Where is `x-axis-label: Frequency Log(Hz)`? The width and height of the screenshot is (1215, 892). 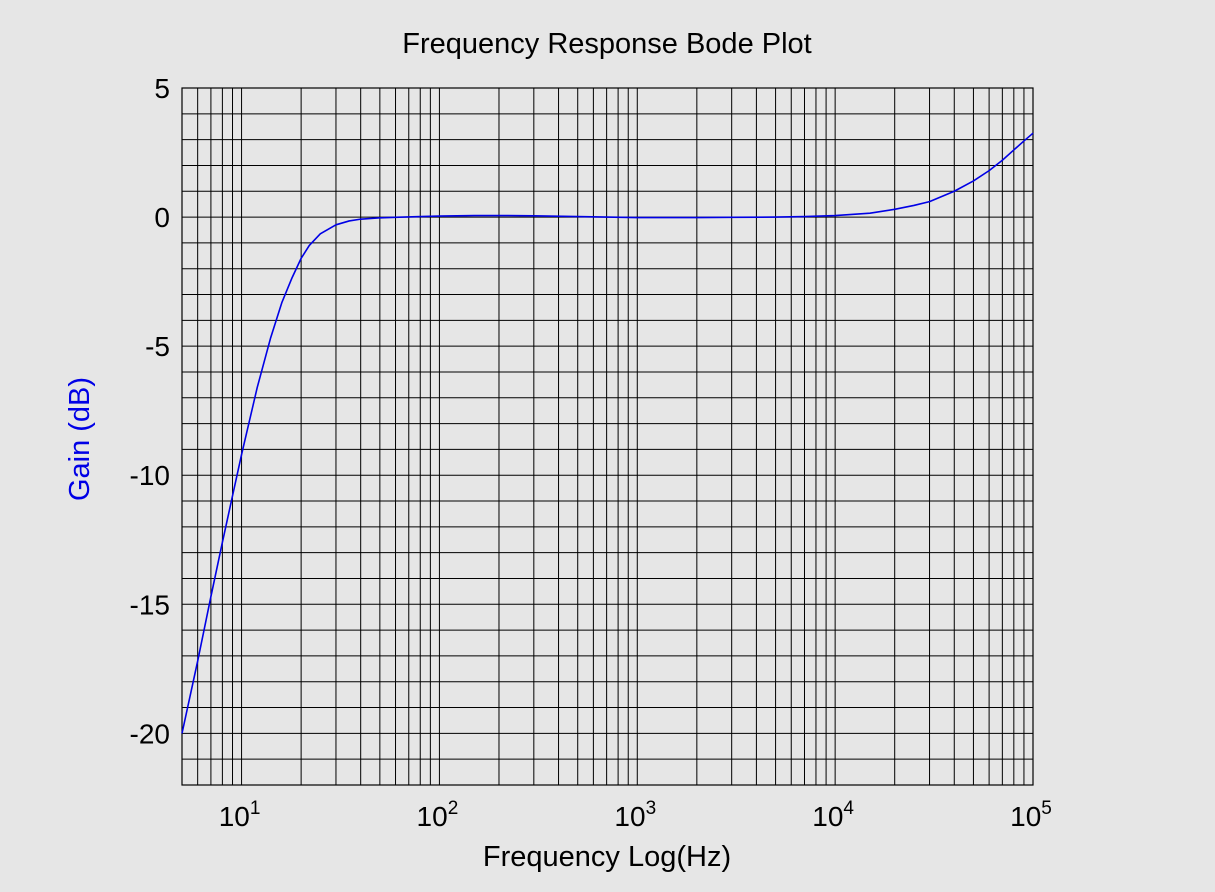 x-axis-label: Frequency Log(Hz) is located at coordinates (607, 857).